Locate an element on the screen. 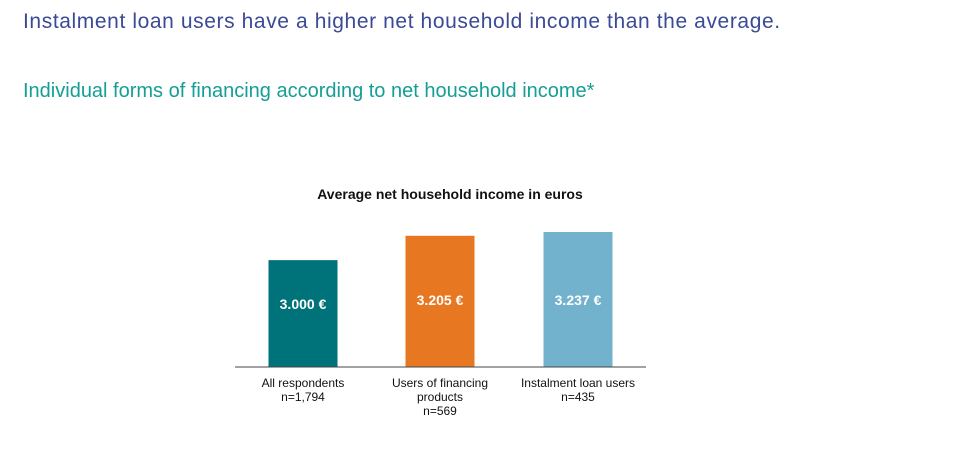 The width and height of the screenshot is (955, 466). category-name: All respondents is located at coordinates (303, 383).